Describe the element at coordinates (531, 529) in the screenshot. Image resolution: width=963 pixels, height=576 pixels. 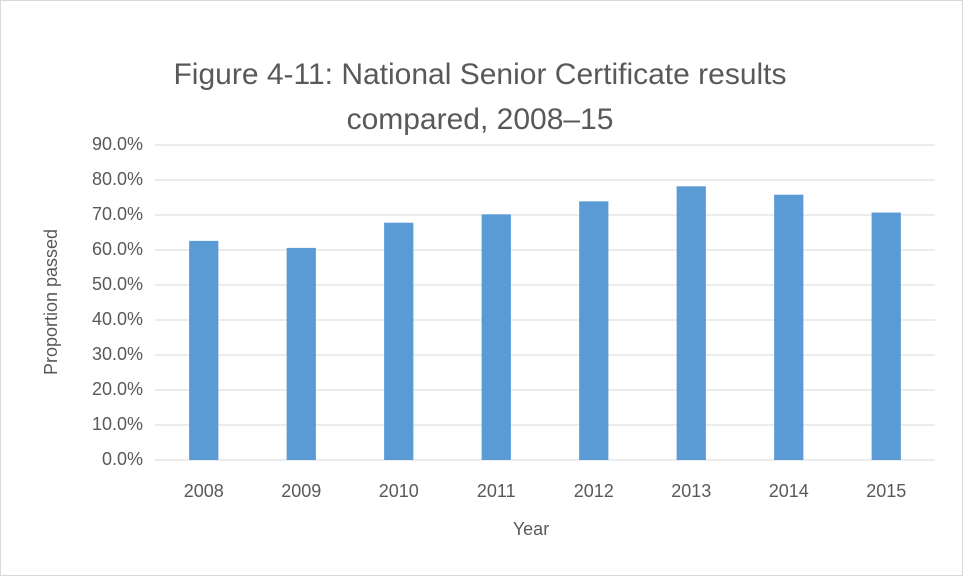
I see `x-axis-label: Year` at that location.